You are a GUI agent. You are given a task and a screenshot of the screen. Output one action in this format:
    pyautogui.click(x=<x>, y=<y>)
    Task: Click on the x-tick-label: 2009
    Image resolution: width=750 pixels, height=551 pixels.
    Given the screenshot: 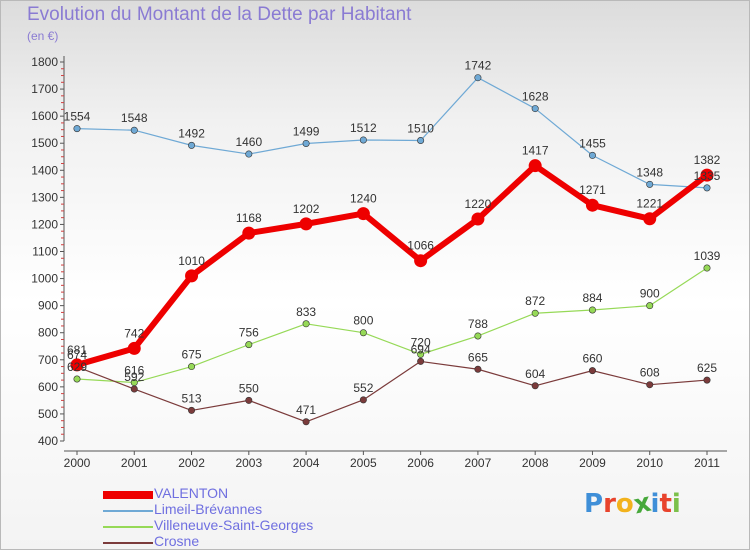 What is the action you would take?
    pyautogui.click(x=592, y=463)
    